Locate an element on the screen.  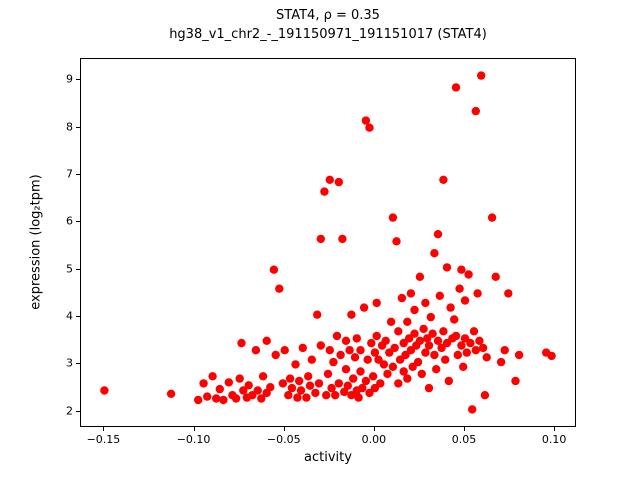
y-tick-label: 9 is located at coordinates (69, 79).